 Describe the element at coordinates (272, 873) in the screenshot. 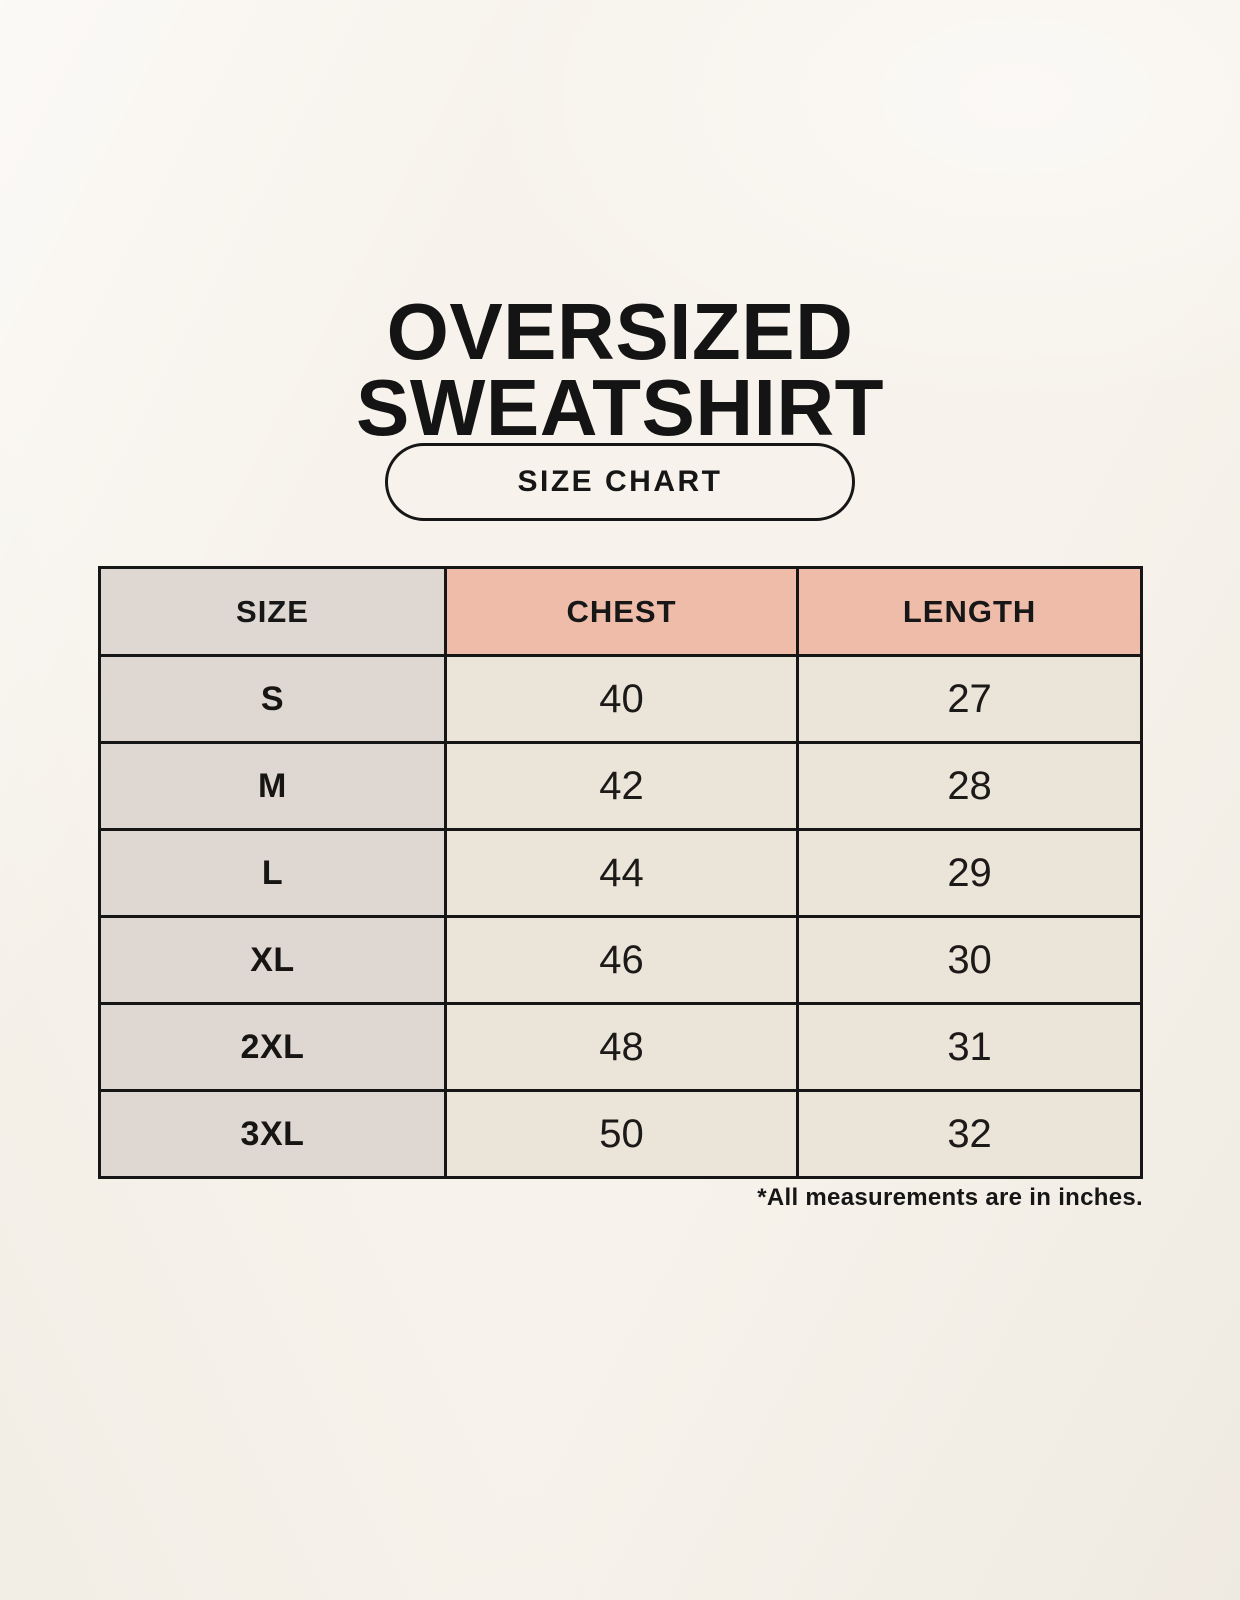

I see `size-label: L` at that location.